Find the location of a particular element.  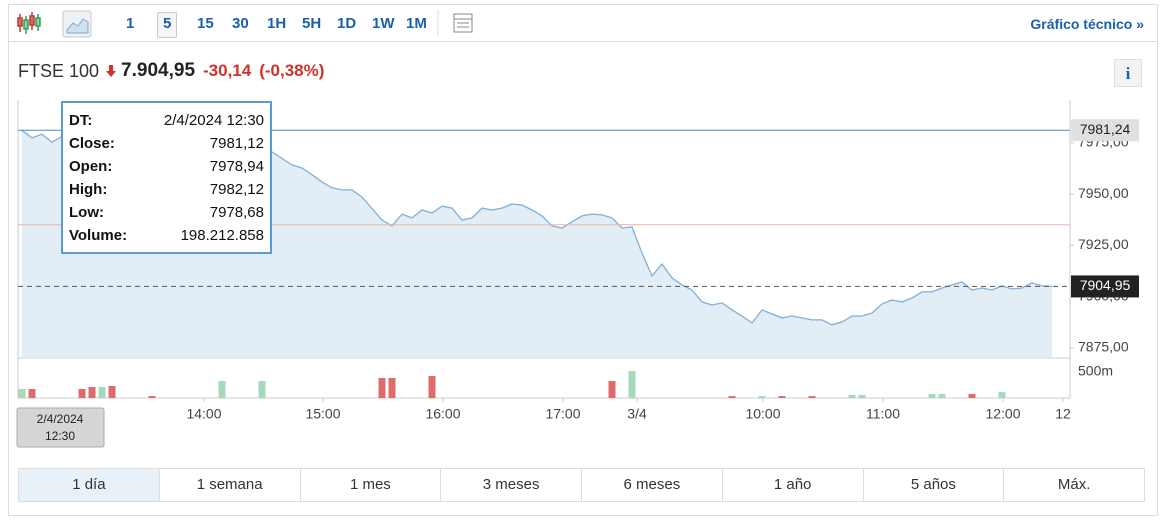

interval-button: 1M is located at coordinates (416, 23).